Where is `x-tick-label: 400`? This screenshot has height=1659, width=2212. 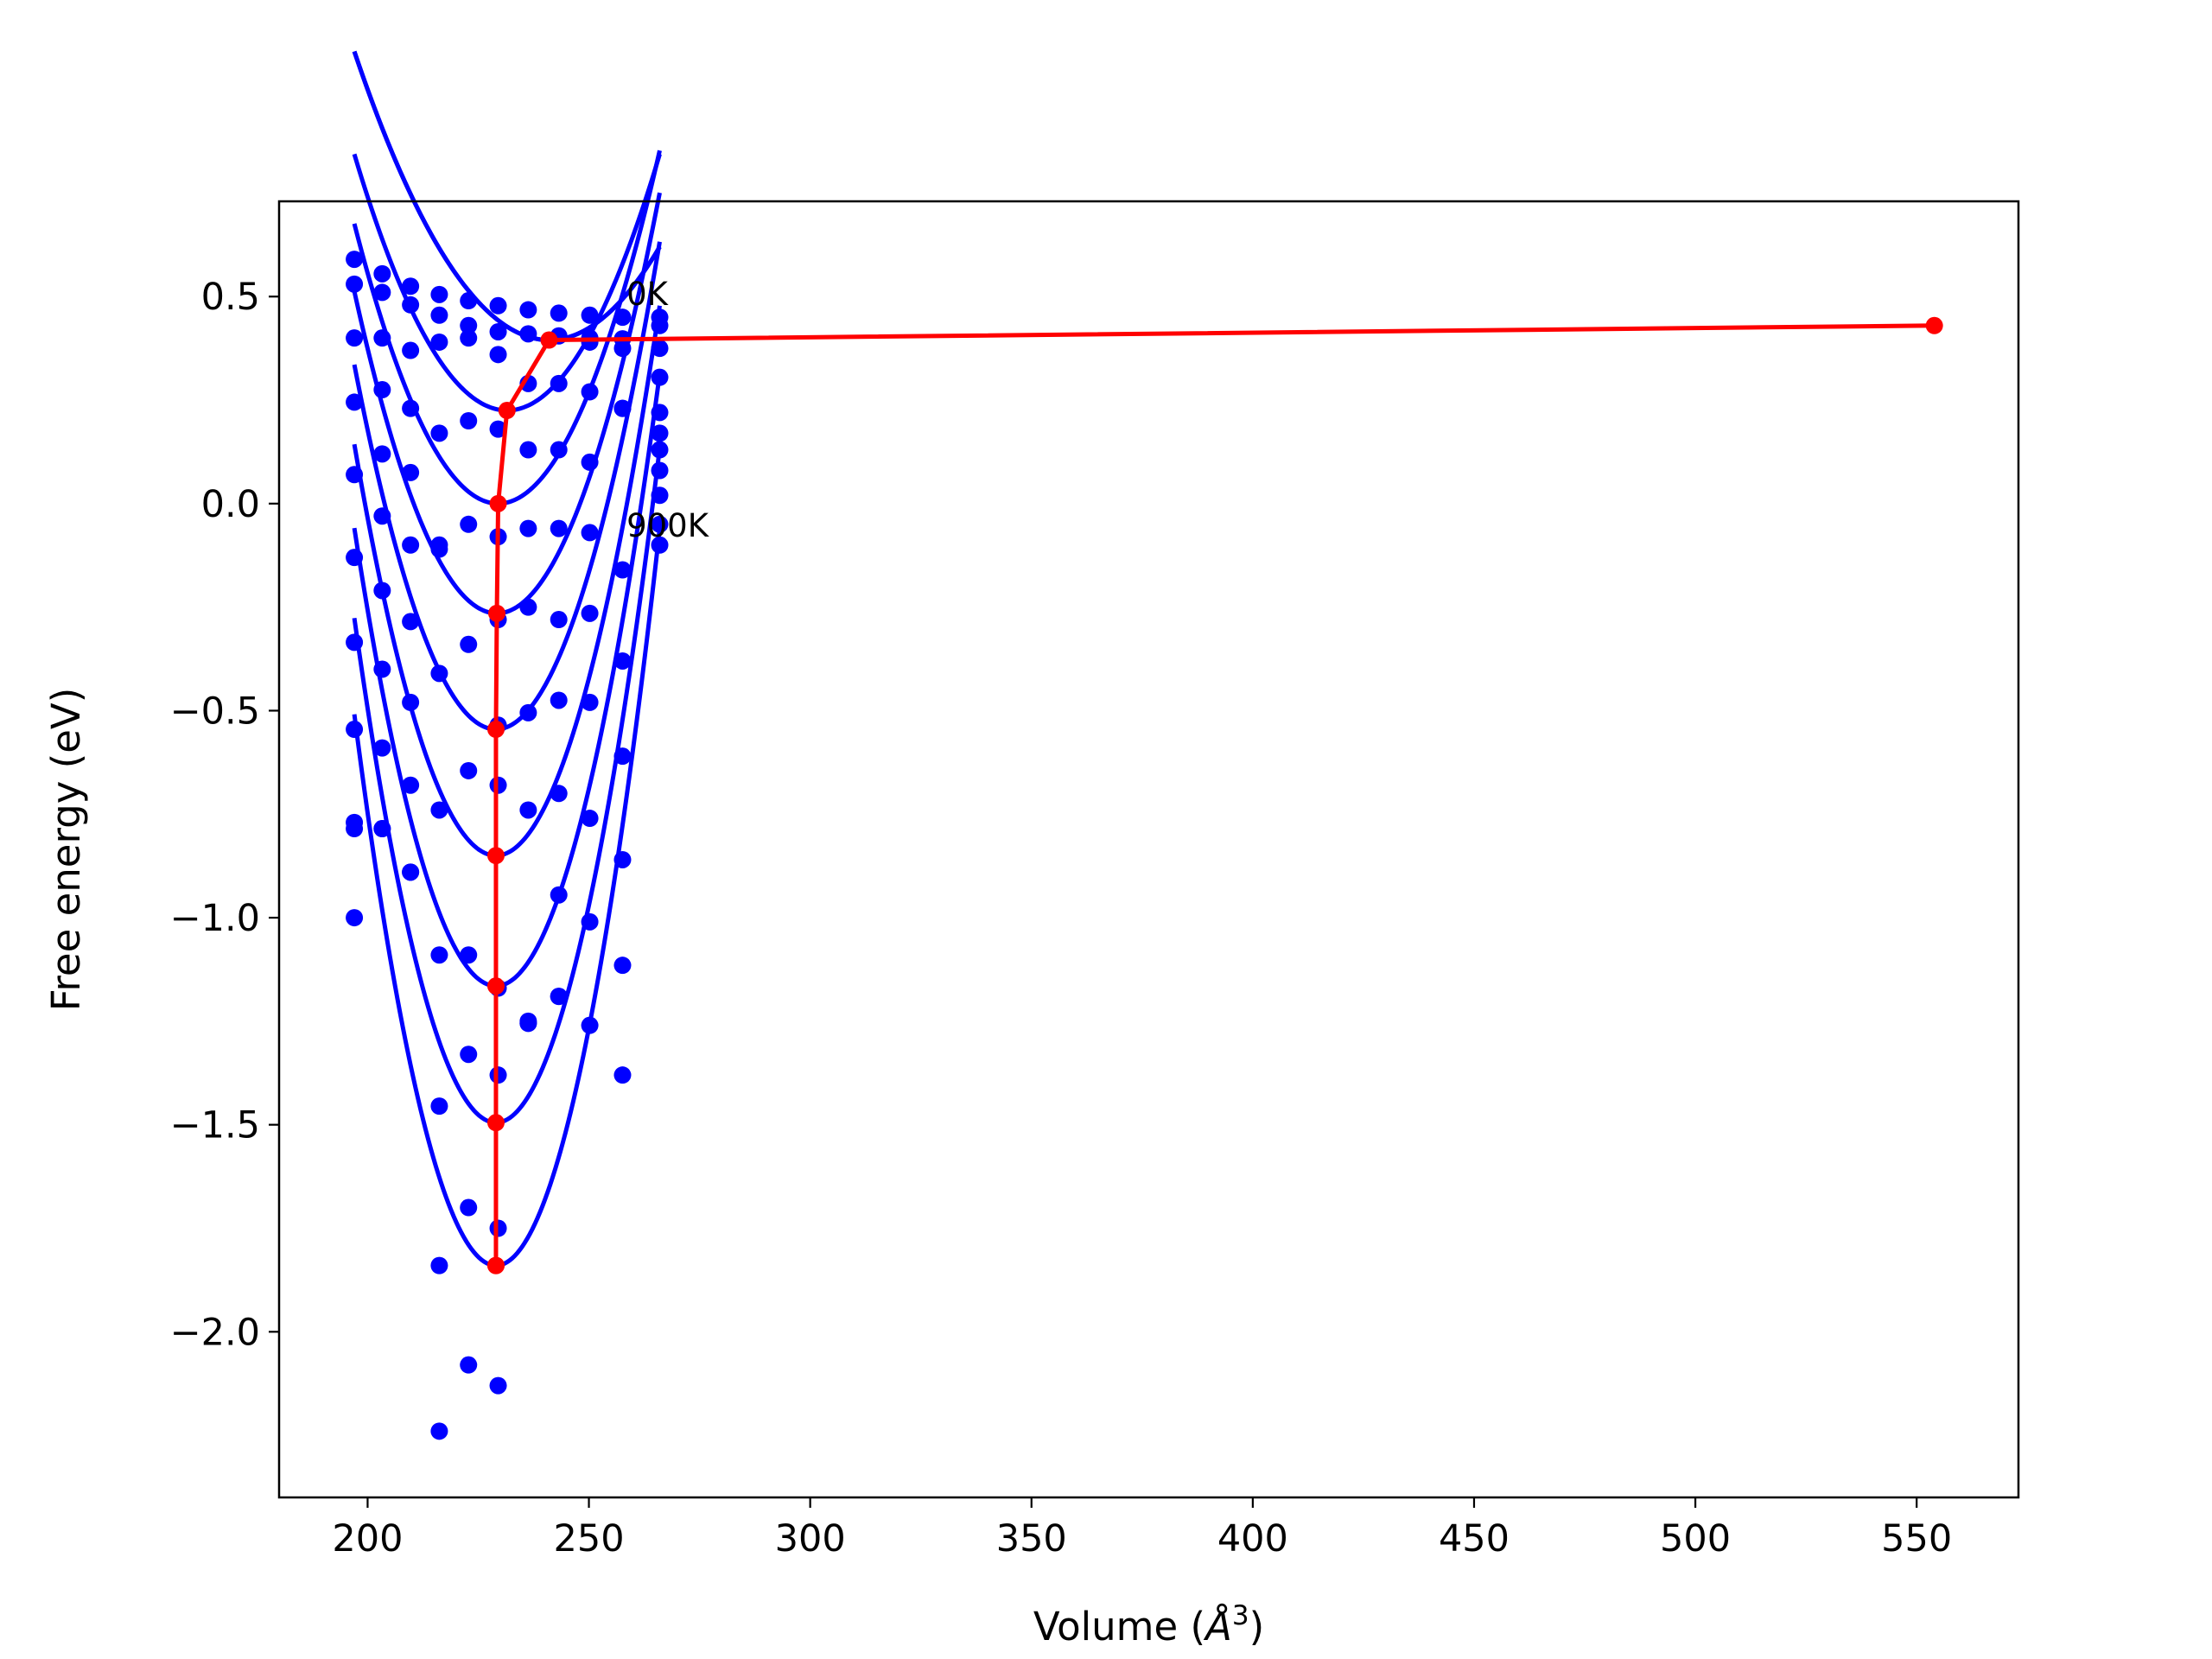
x-tick-label: 400 is located at coordinates (1252, 1538).